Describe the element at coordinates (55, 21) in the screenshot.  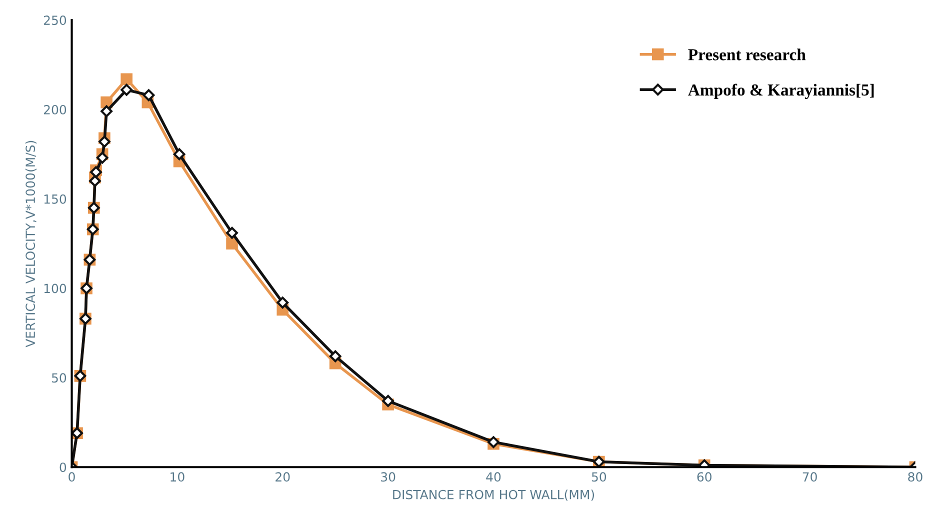
I see `y-tick-label: 250` at that location.